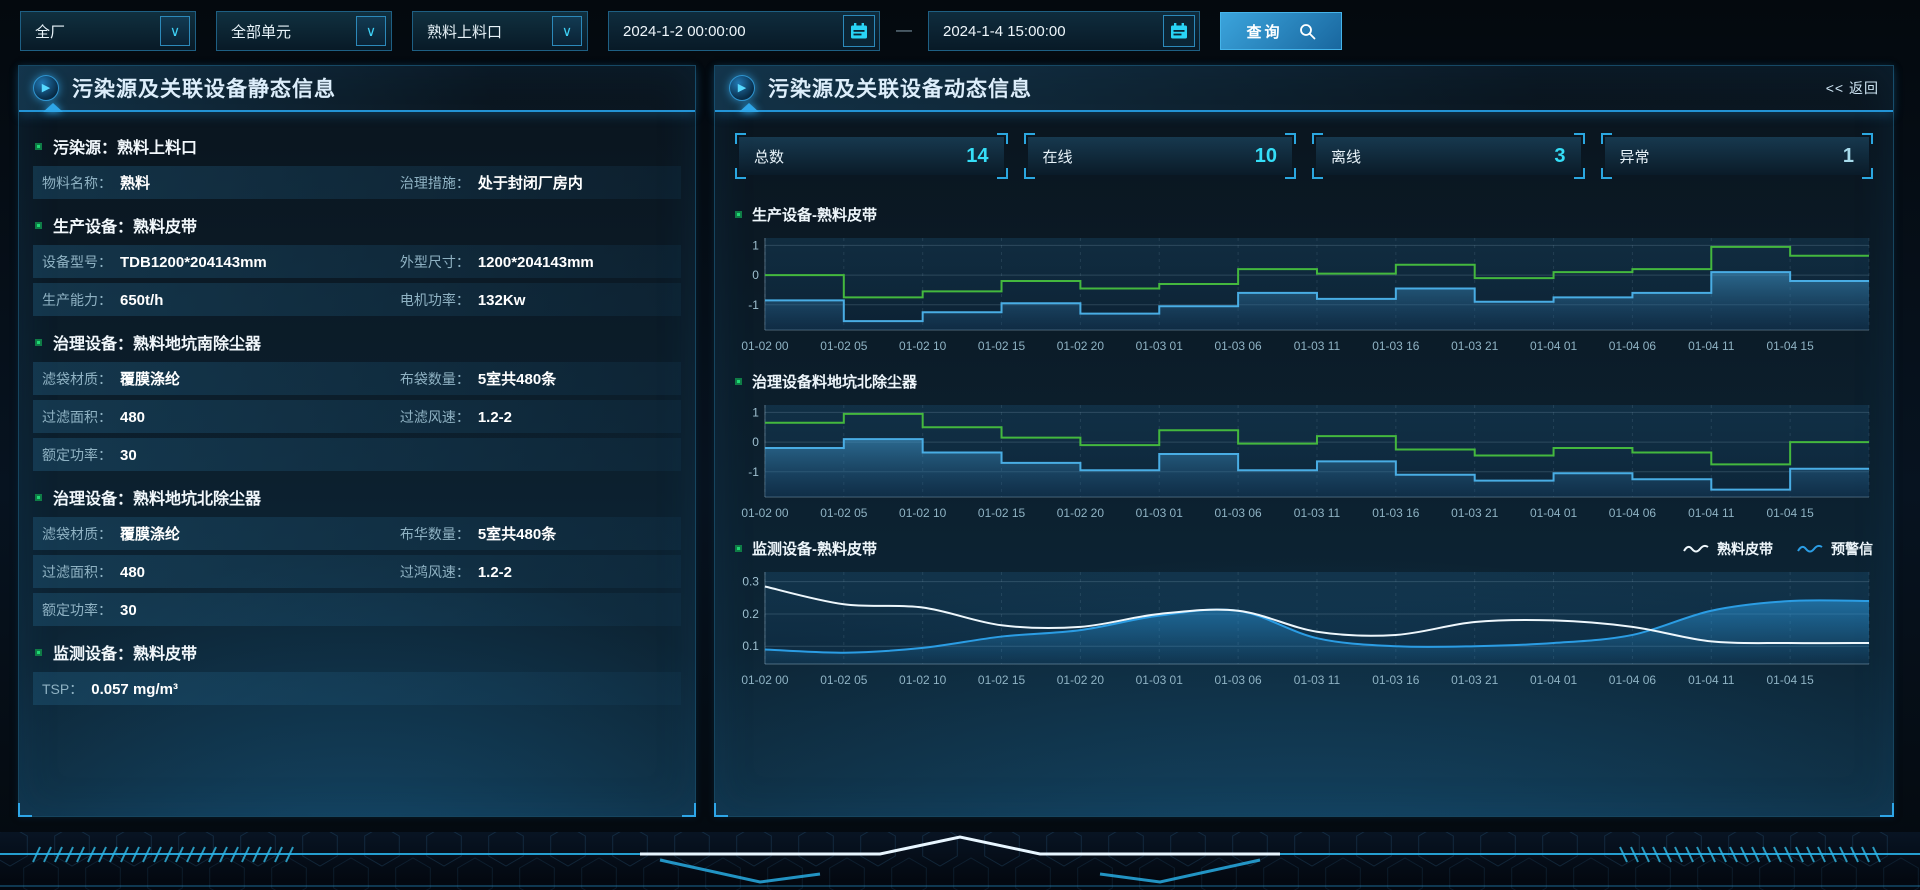  Describe the element at coordinates (357, 688) in the screenshot. I see `table-row: TSP： 0.057 mg/m³` at that location.